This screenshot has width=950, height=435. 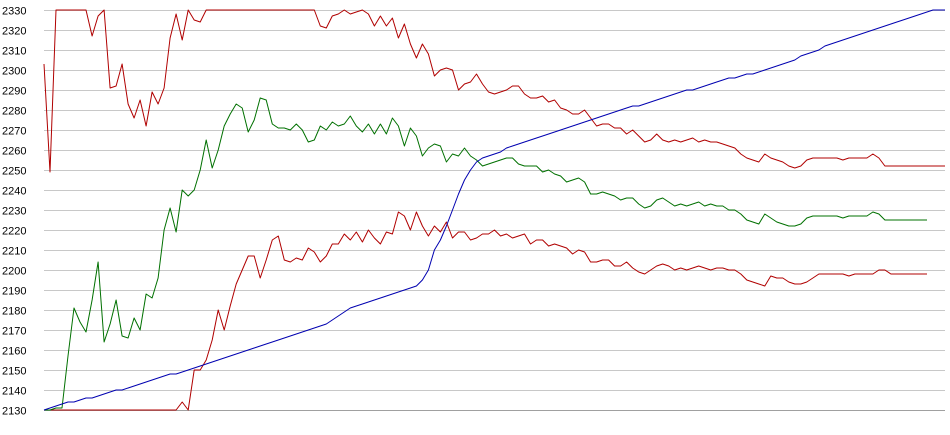 What do you see at coordinates (14, 232) in the screenshot?
I see `y-tick-label: 2220` at bounding box center [14, 232].